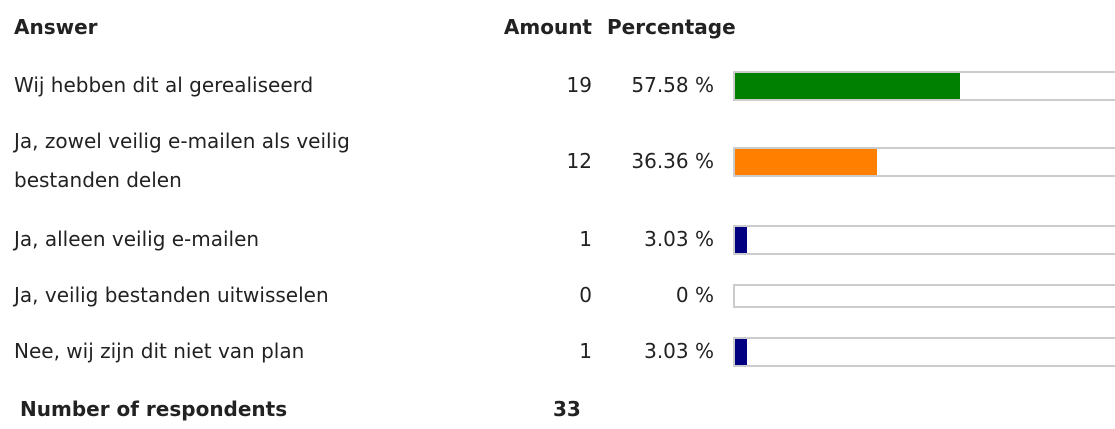  What do you see at coordinates (159, 351) in the screenshot?
I see `answer: Nee, wij zijn dit niet van plan` at bounding box center [159, 351].